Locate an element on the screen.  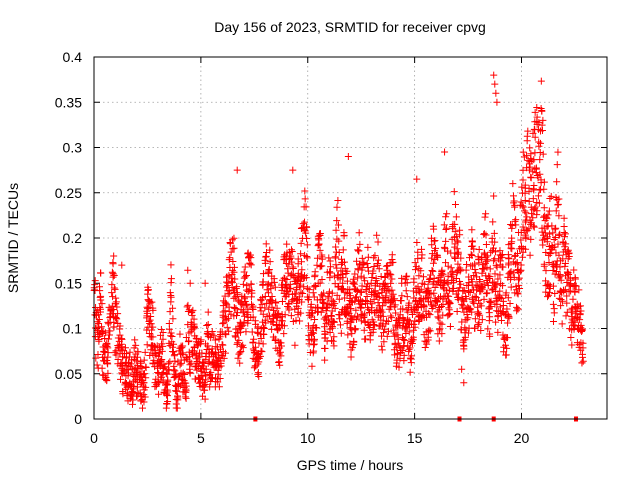
x-tick-label: 5 is located at coordinates (201, 438).